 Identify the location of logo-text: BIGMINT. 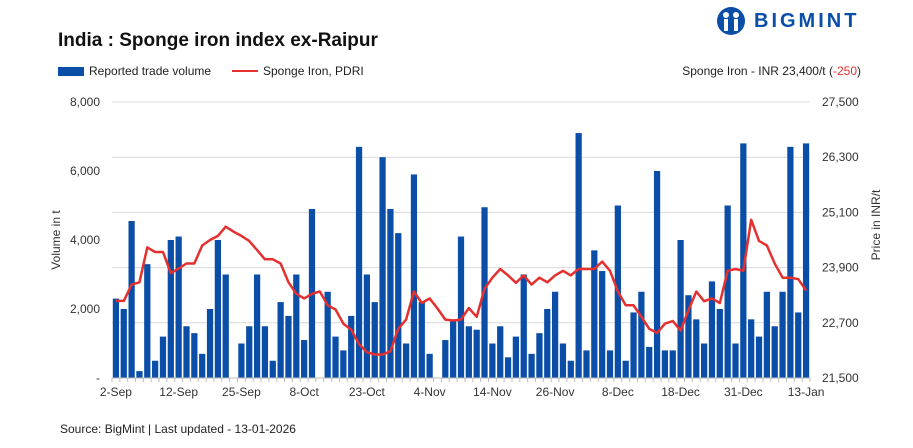
(807, 20).